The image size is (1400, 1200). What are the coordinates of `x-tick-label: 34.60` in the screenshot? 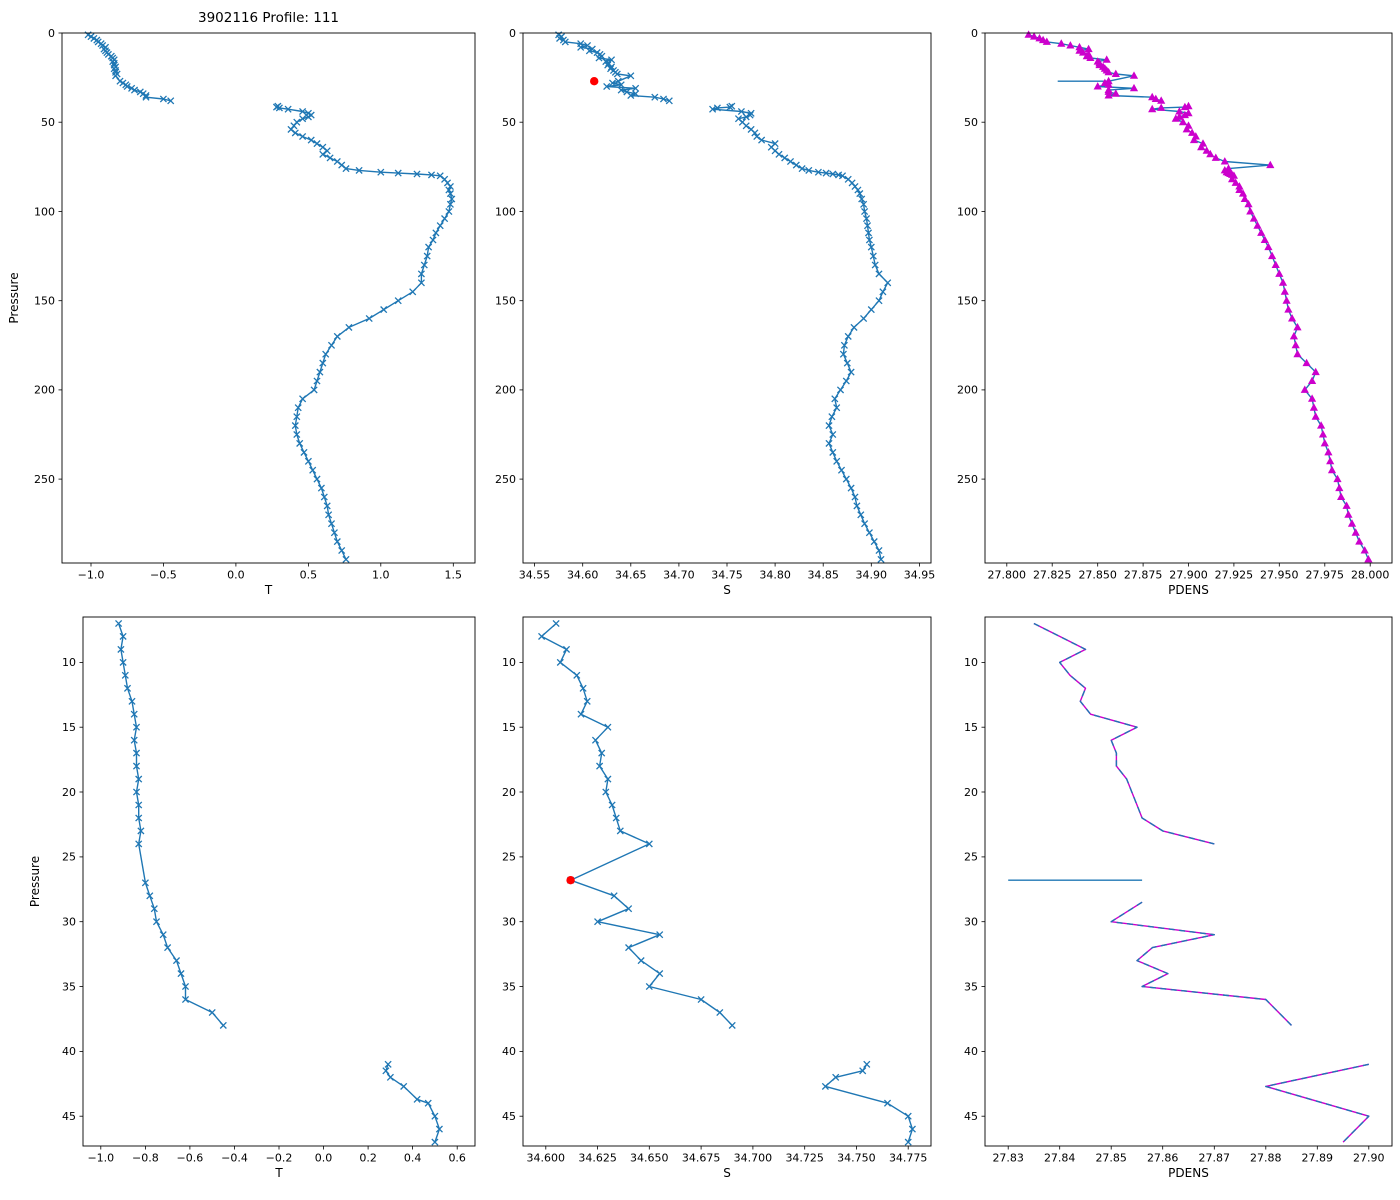 It's located at (583, 575).